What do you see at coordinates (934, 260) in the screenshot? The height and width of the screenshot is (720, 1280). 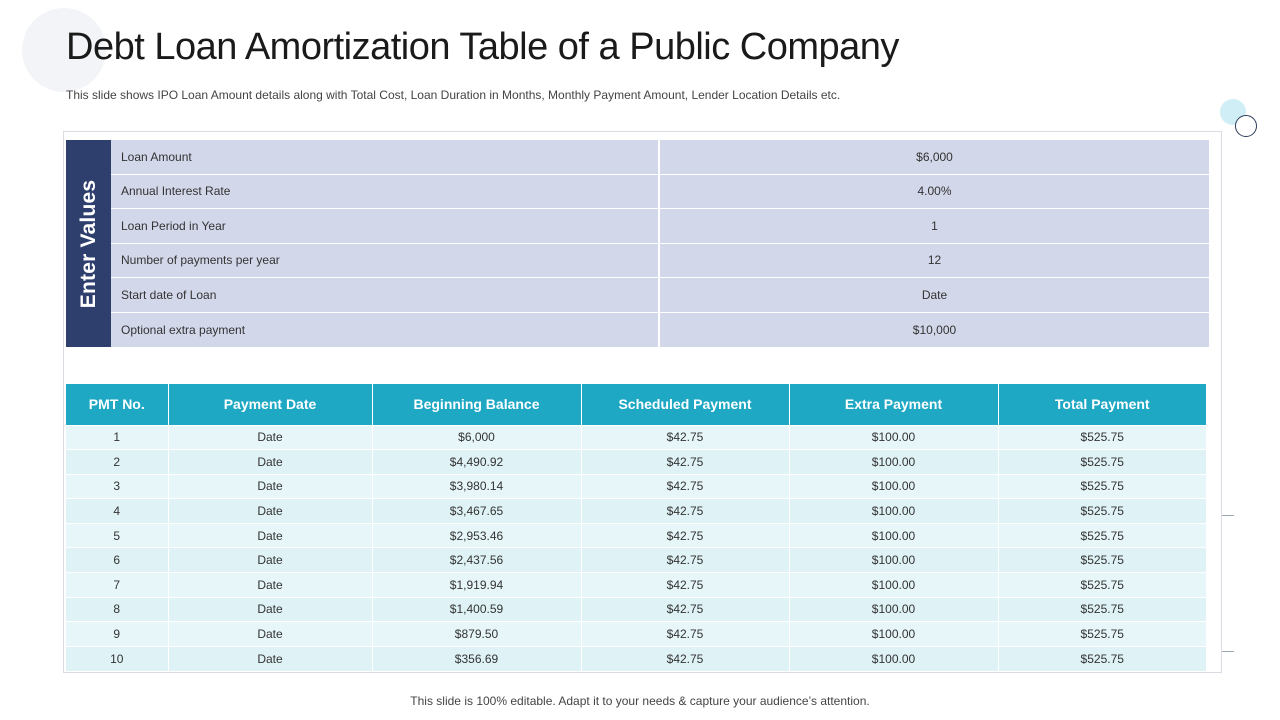 I see `input-value: 12` at bounding box center [934, 260].